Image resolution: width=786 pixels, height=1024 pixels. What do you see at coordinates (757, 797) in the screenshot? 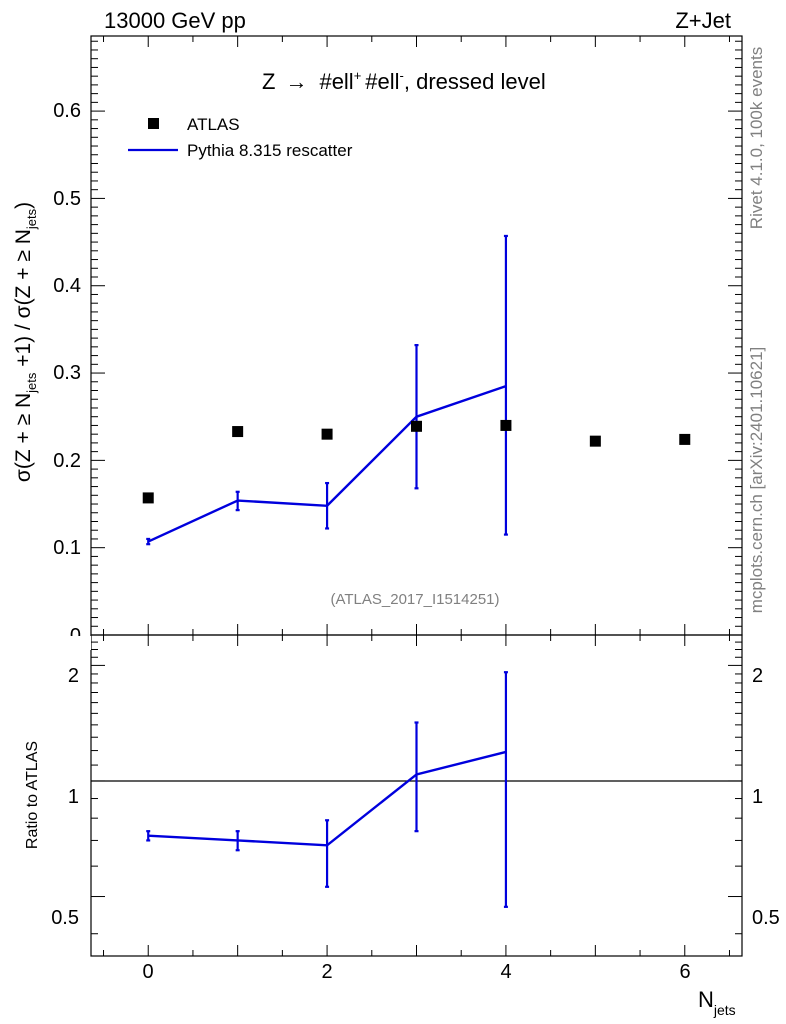
I see `ratio-y-tick-label-right-1: 1` at bounding box center [757, 797].